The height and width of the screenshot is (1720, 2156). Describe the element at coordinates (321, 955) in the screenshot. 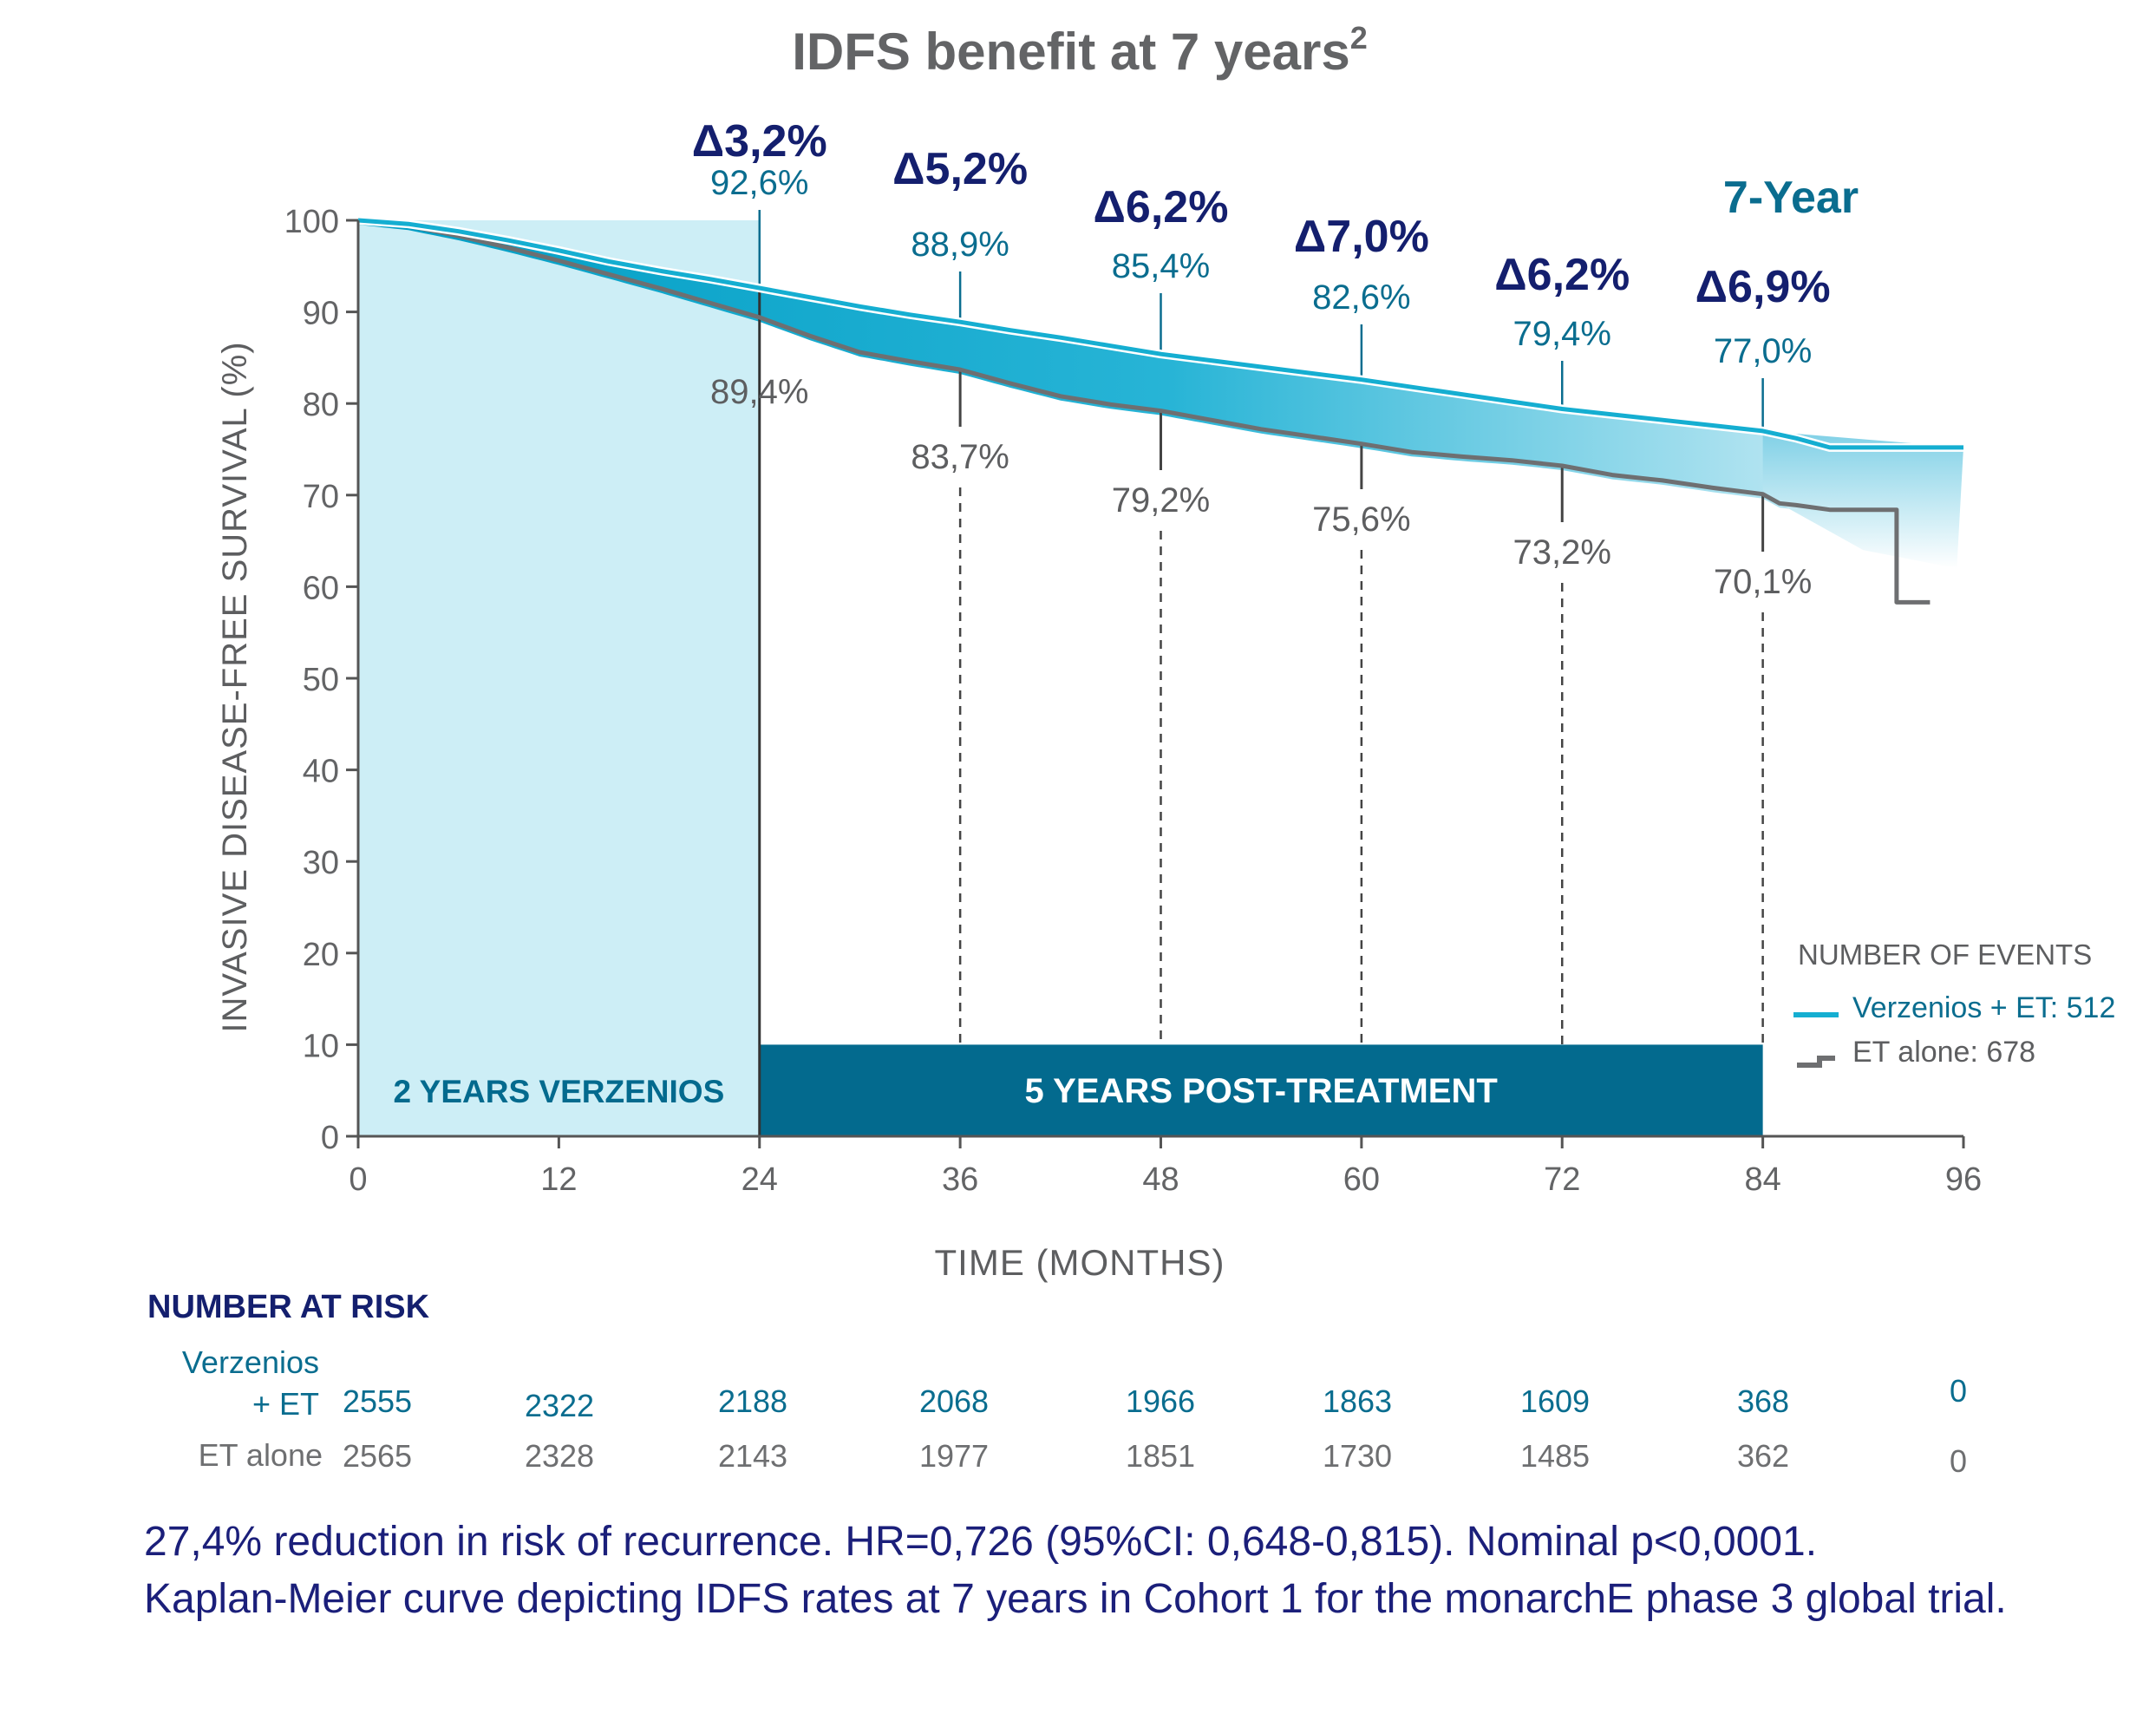

I see `y-tick-label: 20` at that location.